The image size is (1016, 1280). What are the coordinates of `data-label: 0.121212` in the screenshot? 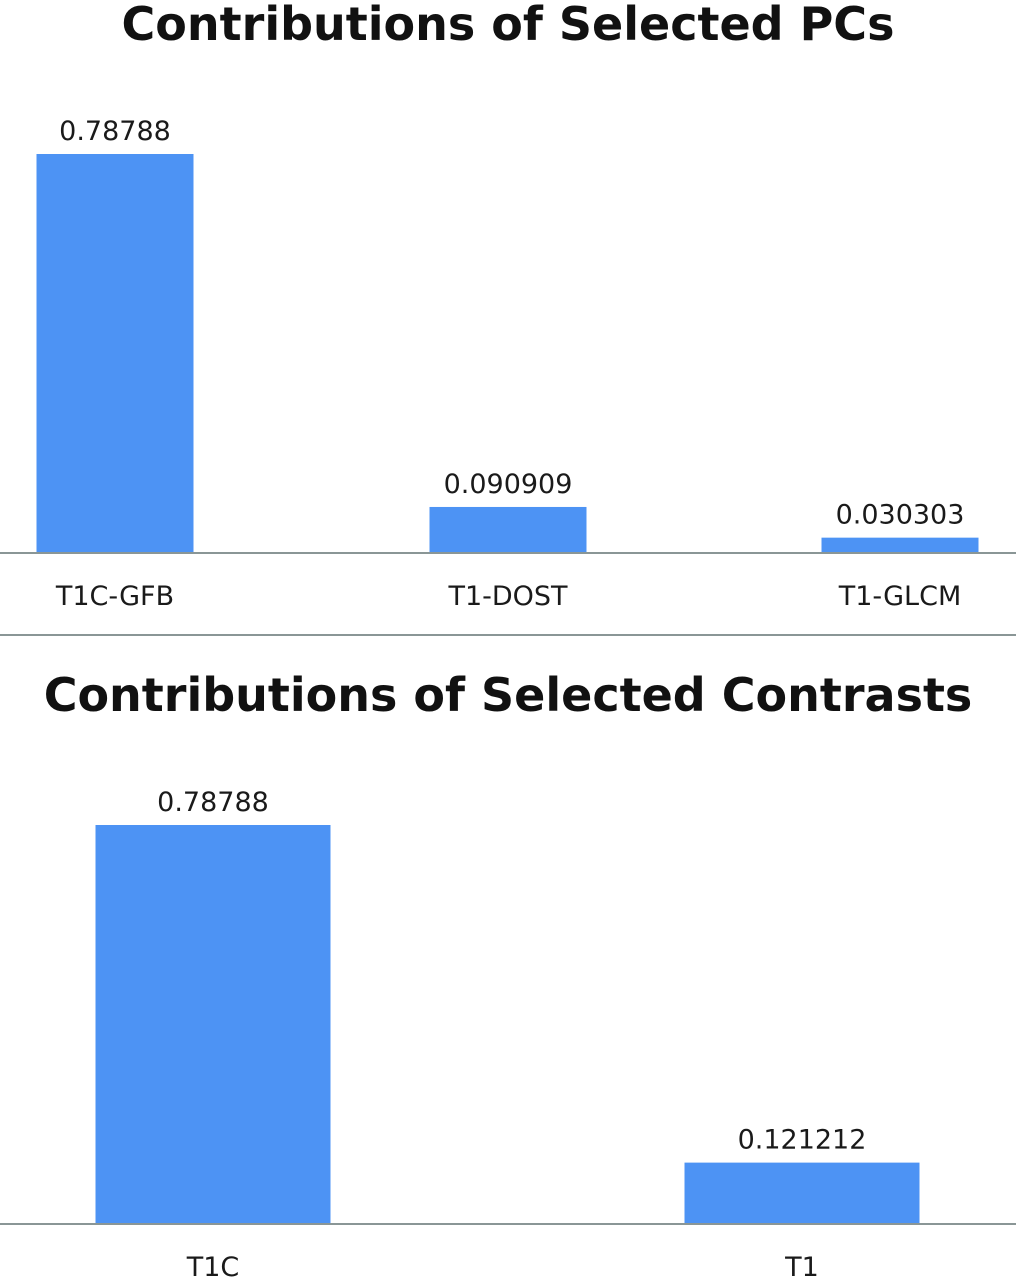 It's located at (802, 1140).